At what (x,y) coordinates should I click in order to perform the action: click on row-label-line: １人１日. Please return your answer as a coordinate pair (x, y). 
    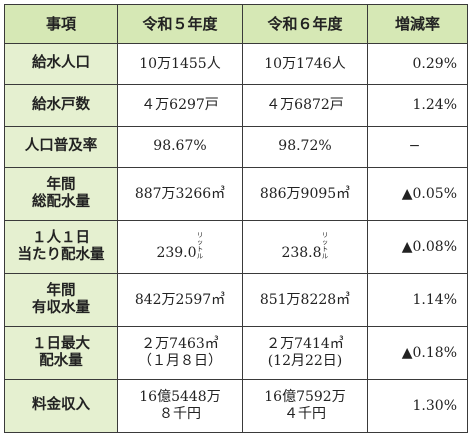
    Looking at the image, I should click on (61, 237).